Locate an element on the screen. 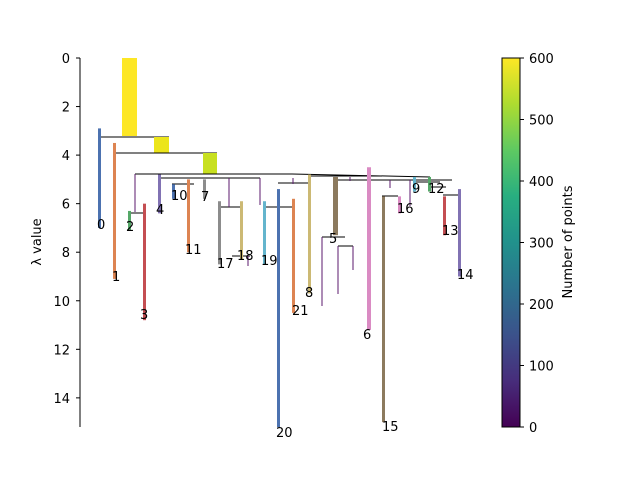 The image size is (640, 480). colorbar-tick-label-4: 400 is located at coordinates (541, 182).